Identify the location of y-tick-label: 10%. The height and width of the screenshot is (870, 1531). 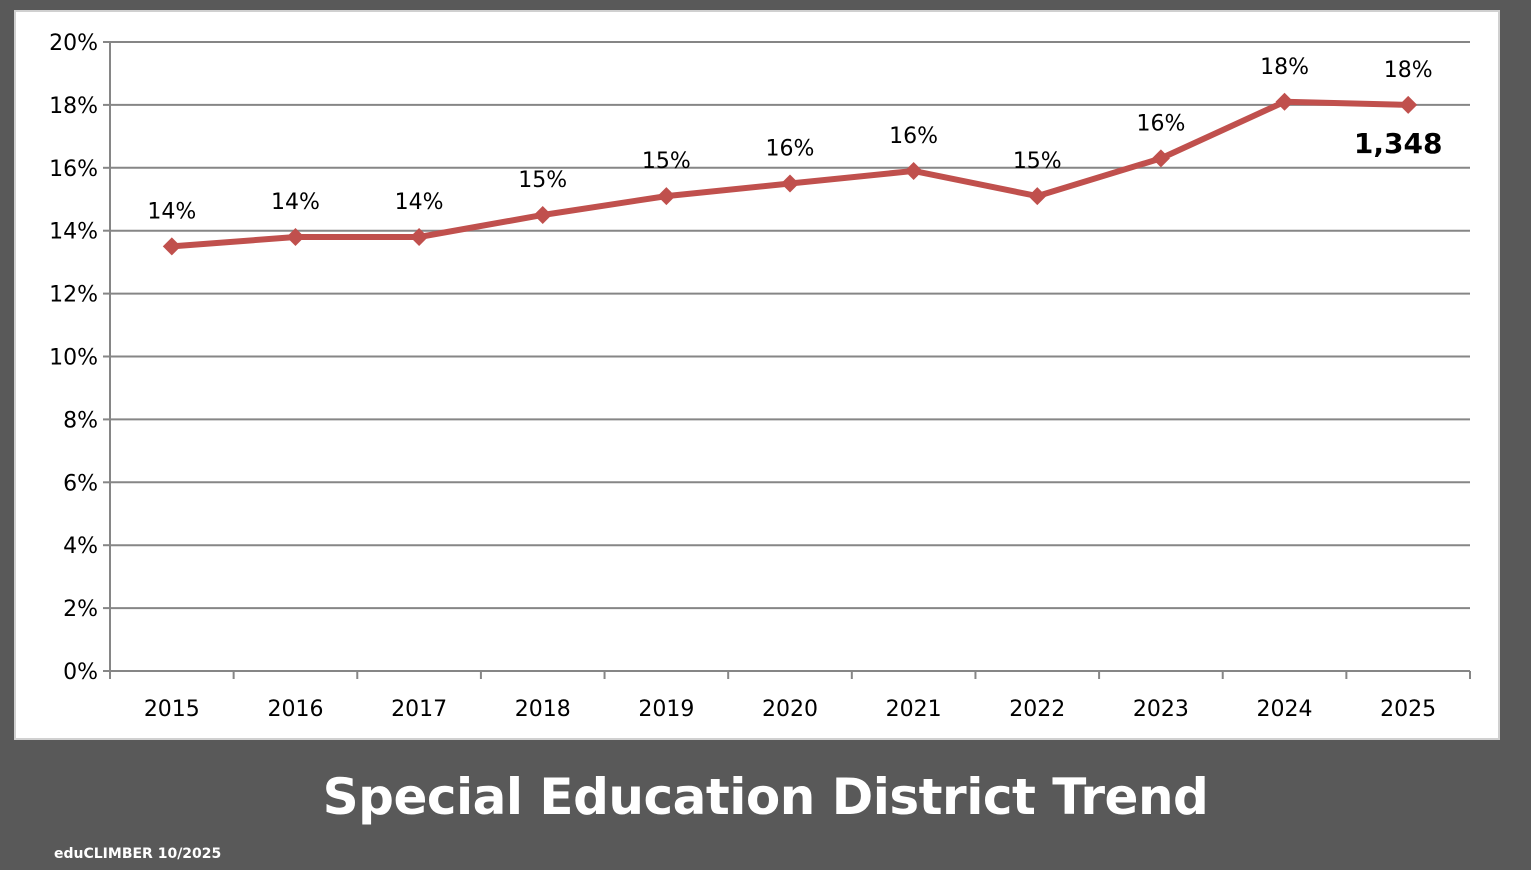
(73, 358).